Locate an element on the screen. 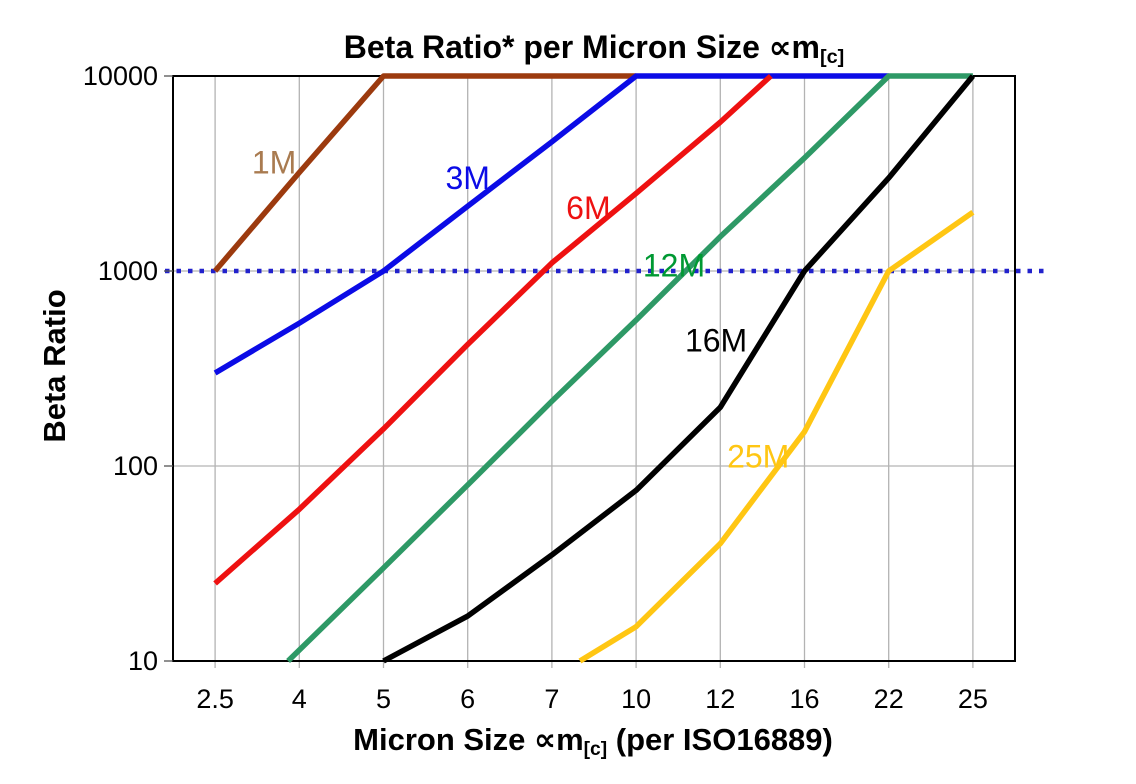  y-tick-label: 10 is located at coordinates (143, 661).